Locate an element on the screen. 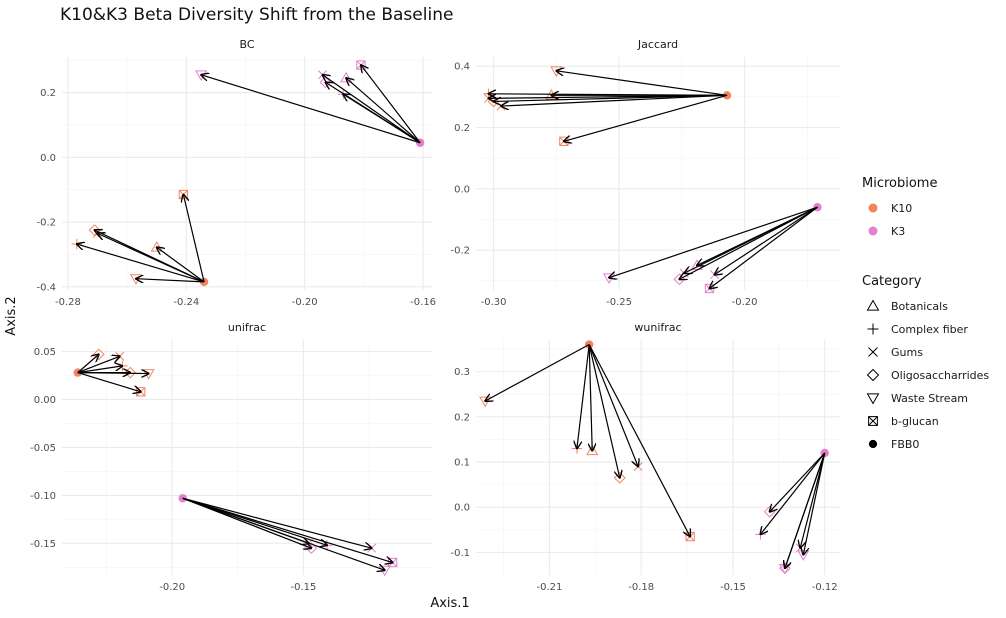  x-tick-label: -0.25 is located at coordinates (619, 302).